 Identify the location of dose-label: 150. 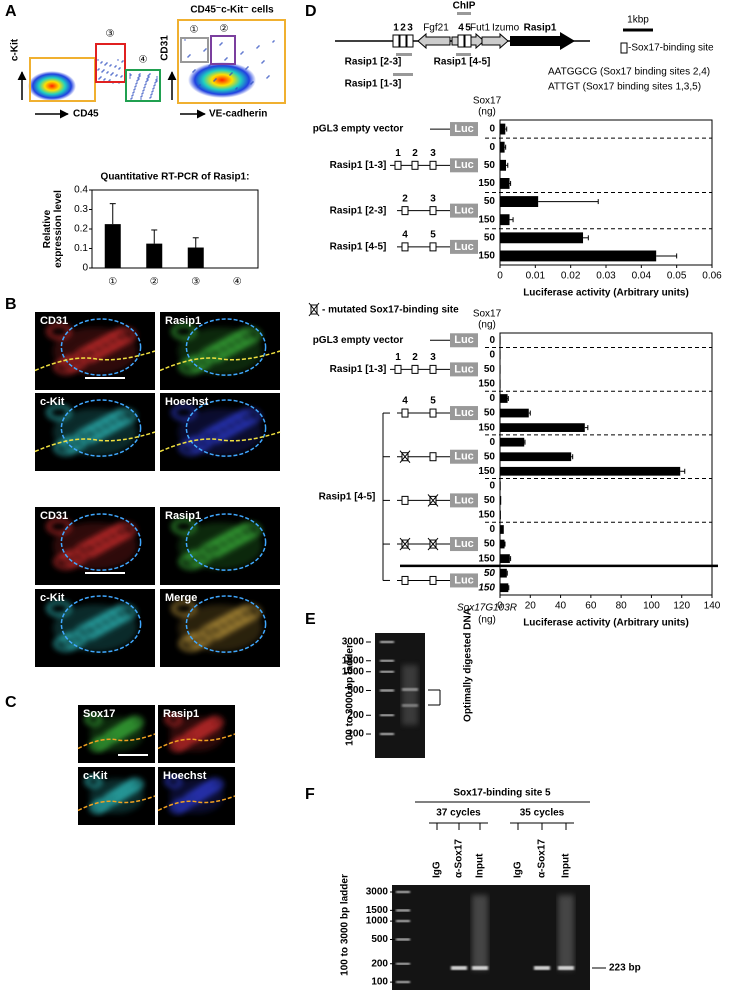
(486, 558).